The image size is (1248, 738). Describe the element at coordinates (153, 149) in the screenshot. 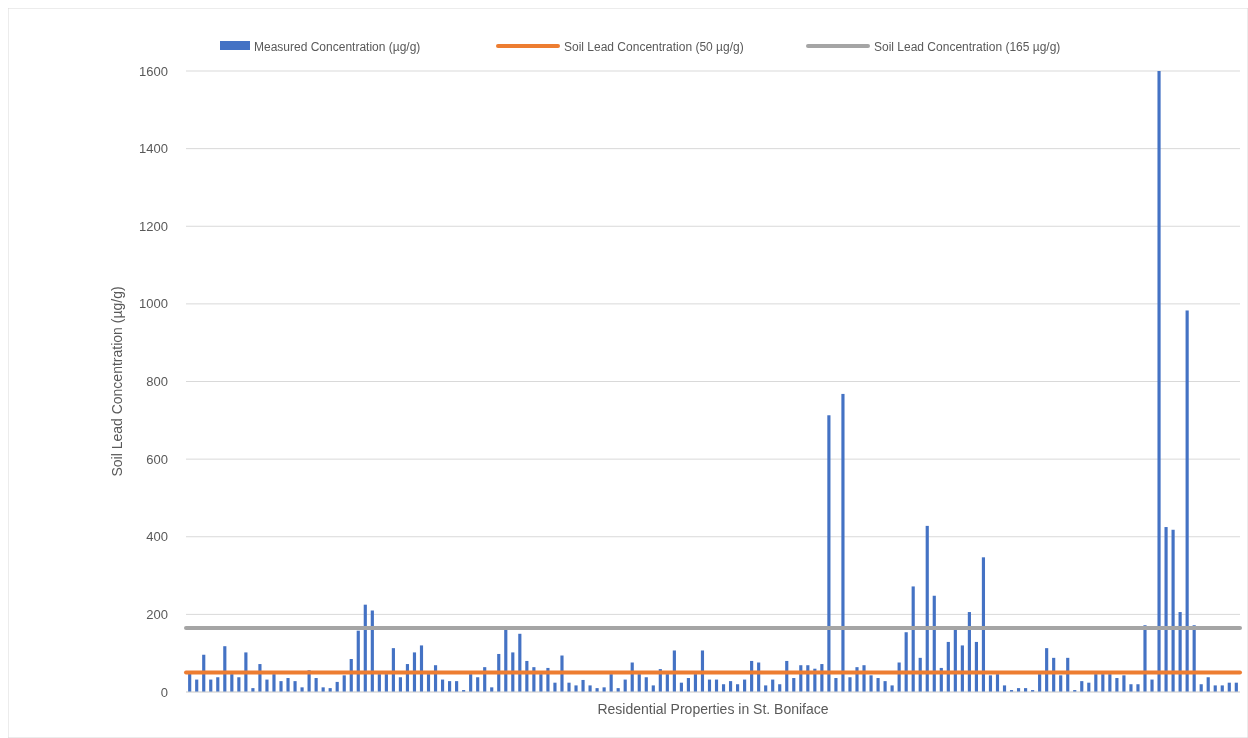

I see `y-tick-label: 1400` at that location.